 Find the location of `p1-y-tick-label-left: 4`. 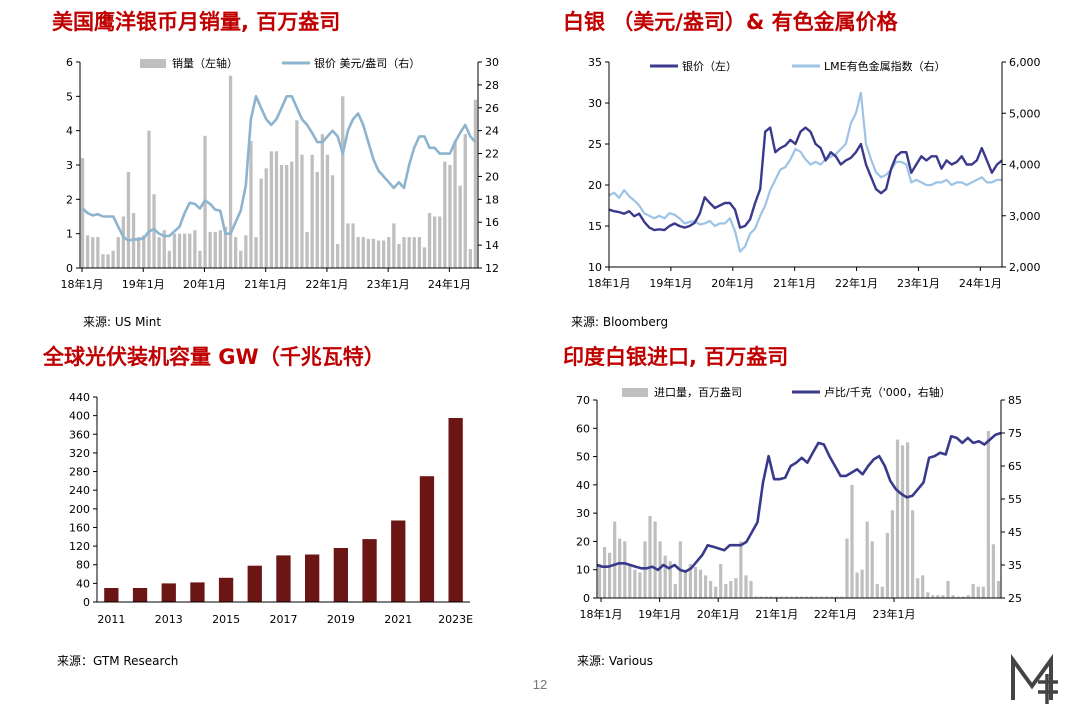

p1-y-tick-label-left: 4 is located at coordinates (69, 131).